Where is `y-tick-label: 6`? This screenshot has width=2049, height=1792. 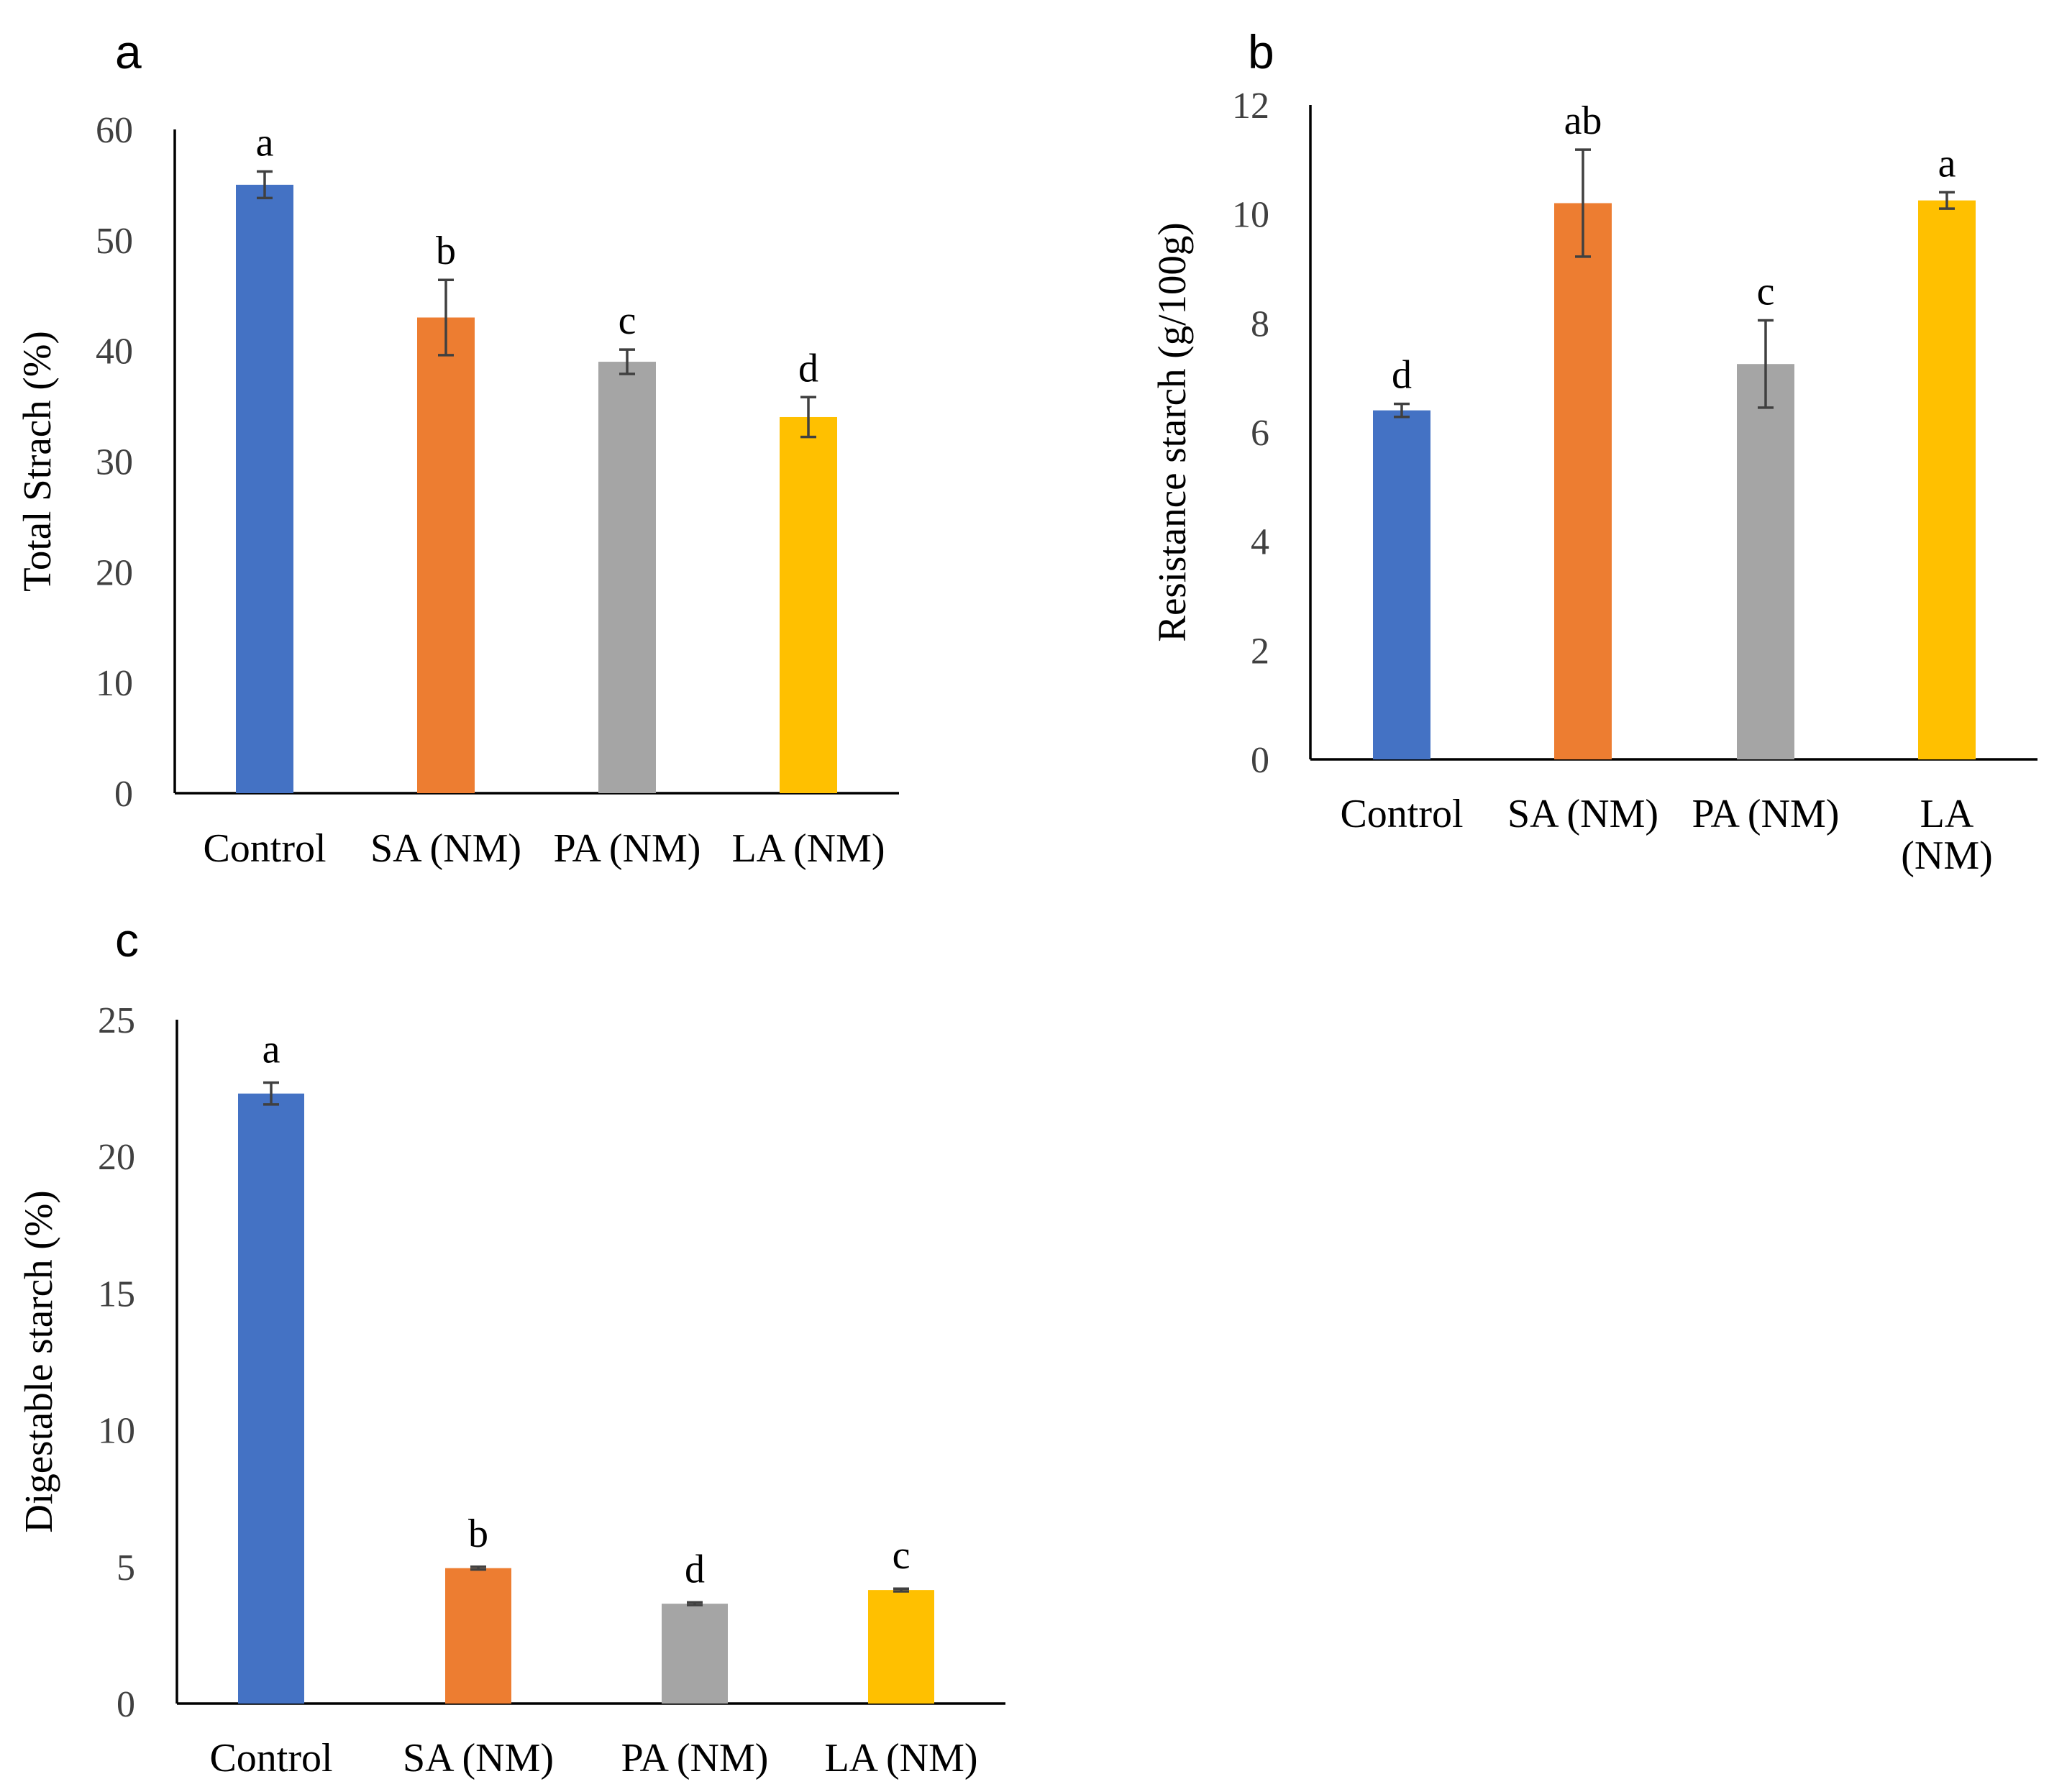
y-tick-label: 6 is located at coordinates (1260, 433).